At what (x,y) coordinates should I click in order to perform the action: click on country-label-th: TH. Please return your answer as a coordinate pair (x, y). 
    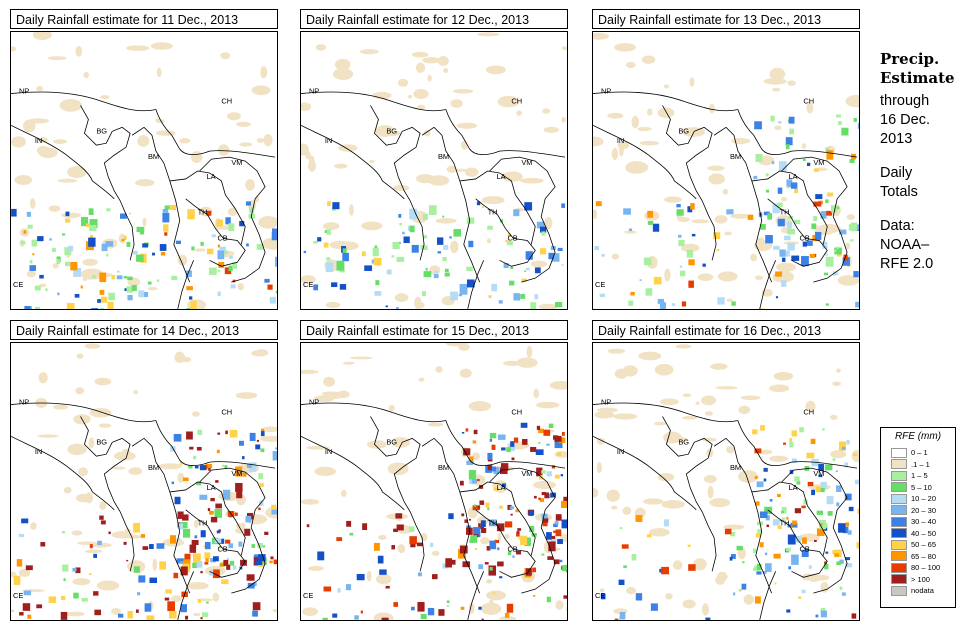
    Looking at the image, I should click on (203, 523).